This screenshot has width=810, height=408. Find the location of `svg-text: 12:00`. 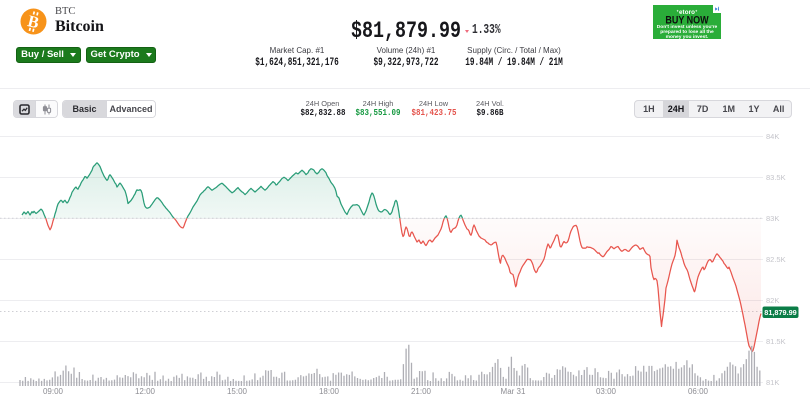

svg-text: 12:00 is located at coordinates (145, 391).